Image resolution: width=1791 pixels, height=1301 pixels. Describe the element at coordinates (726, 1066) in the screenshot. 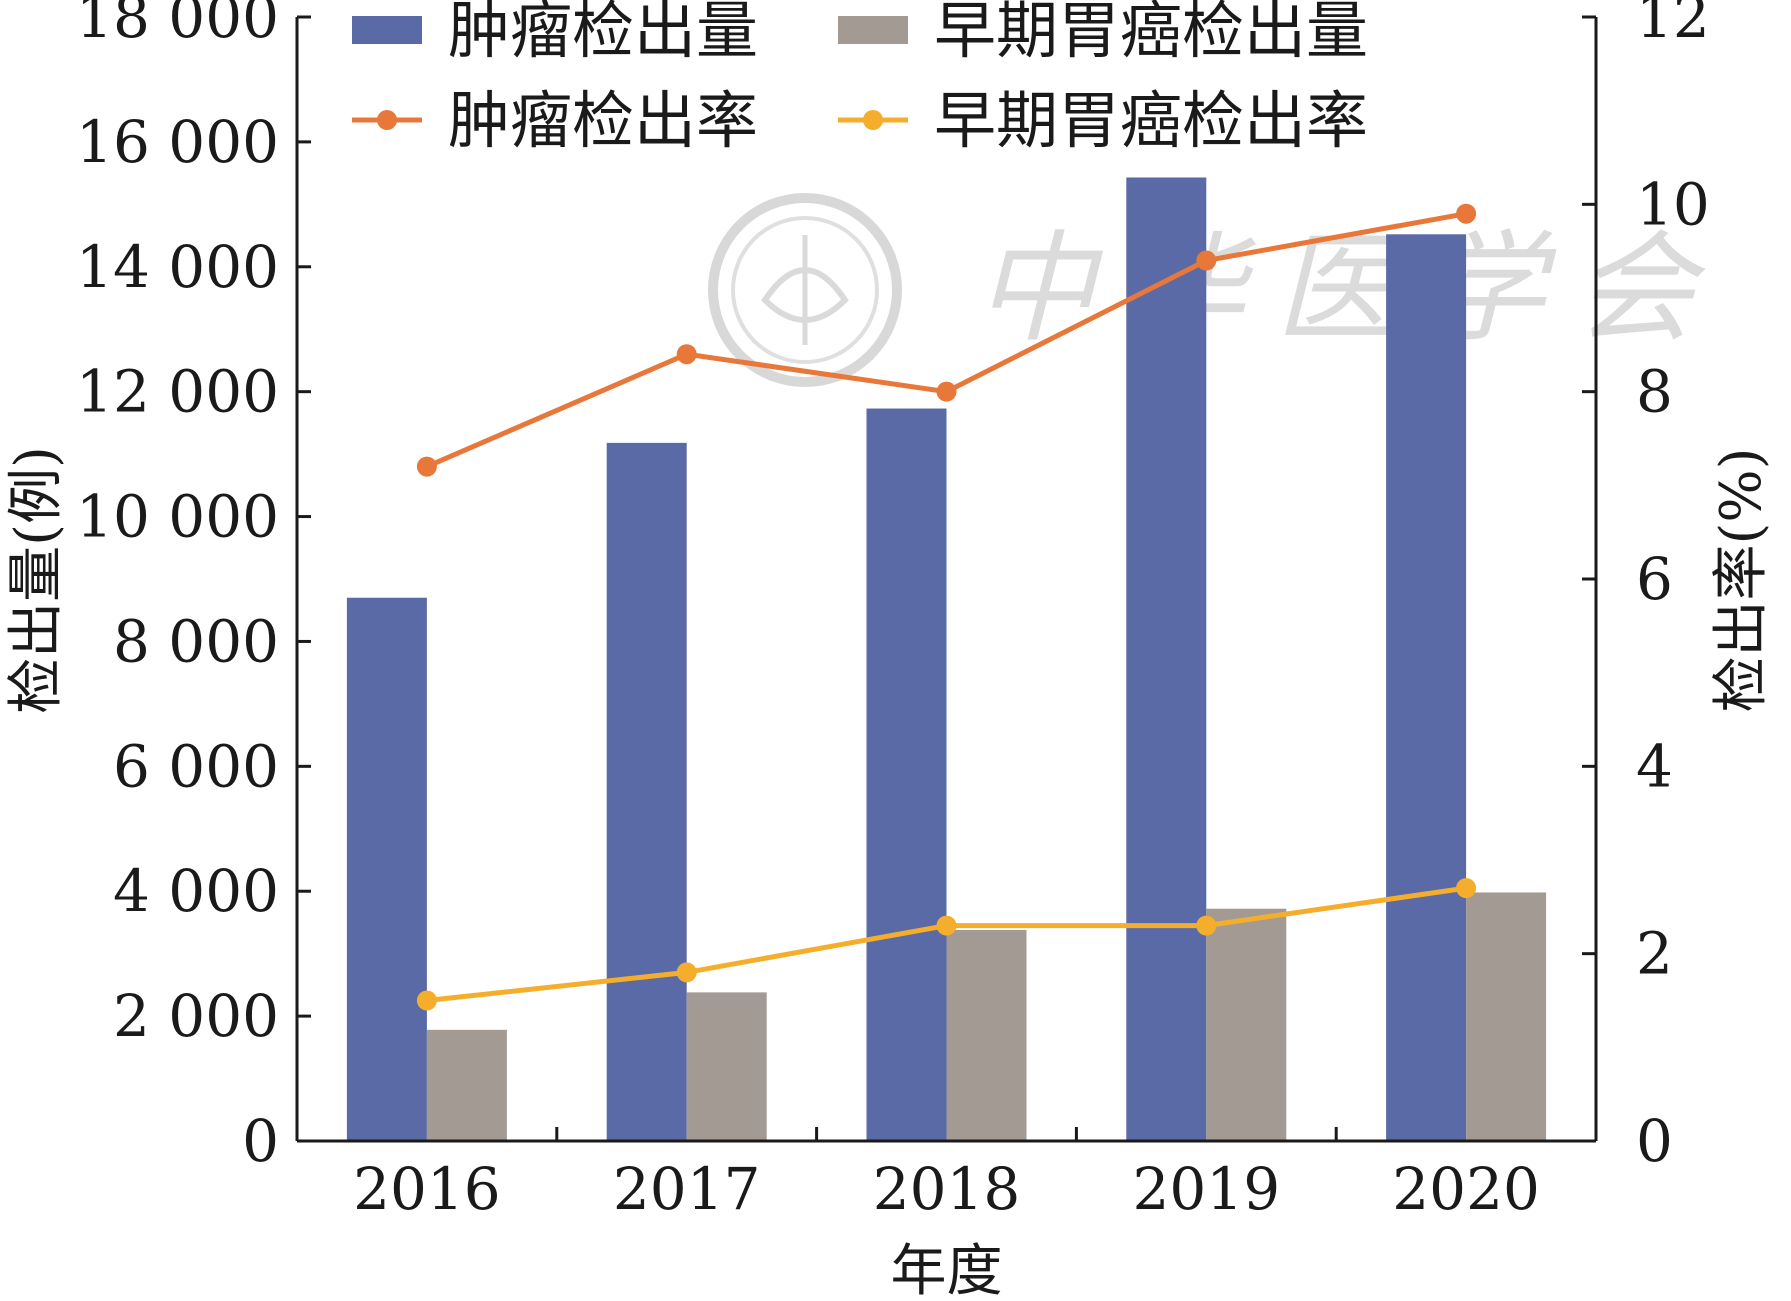

I see `bar-early-gastric-2017` at that location.